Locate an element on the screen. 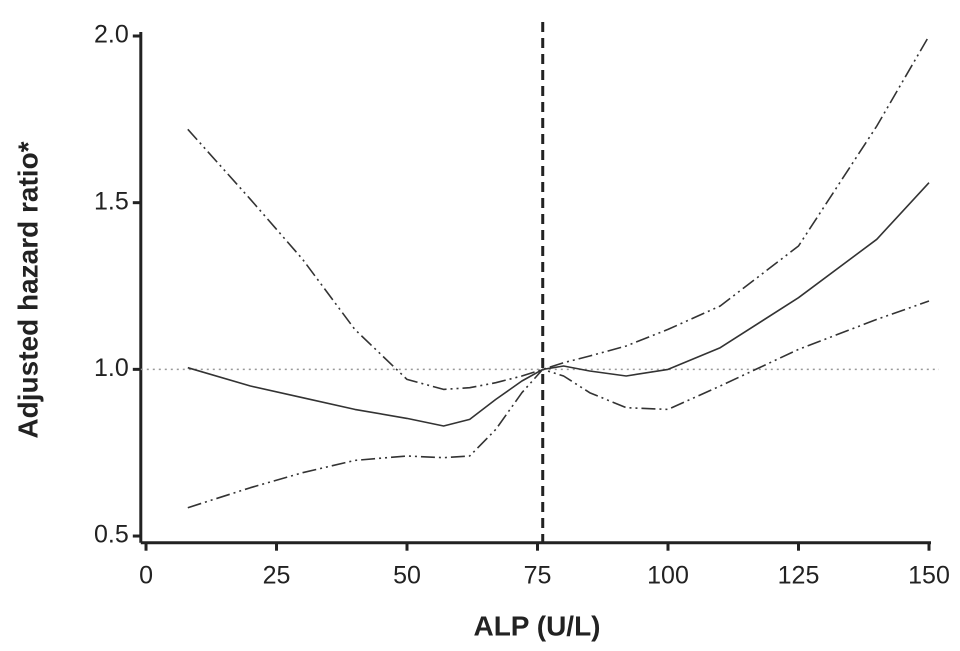 The height and width of the screenshot is (651, 960). x-tick-label: 75 is located at coordinates (538, 575).